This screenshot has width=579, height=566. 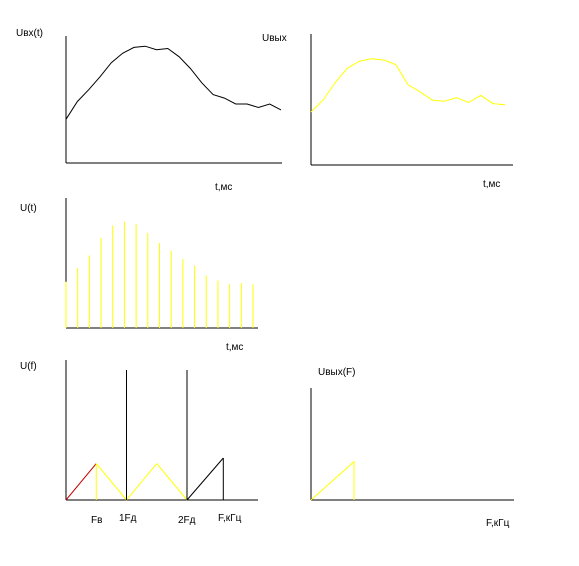 I want to click on output-spectrum-lines, so click(x=332, y=480).